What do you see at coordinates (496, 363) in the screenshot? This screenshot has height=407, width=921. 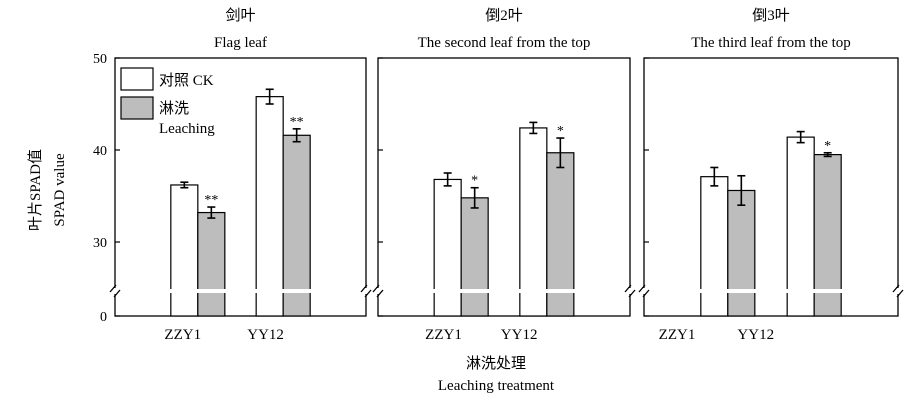 I see `x-axis-label-cn: 淋洗处理` at bounding box center [496, 363].